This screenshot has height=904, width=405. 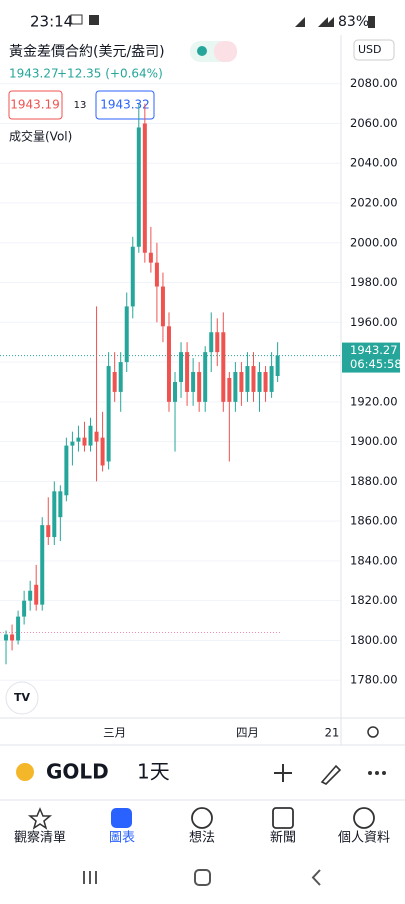 I want to click on y-tick-label: 2040.00, so click(x=374, y=163).